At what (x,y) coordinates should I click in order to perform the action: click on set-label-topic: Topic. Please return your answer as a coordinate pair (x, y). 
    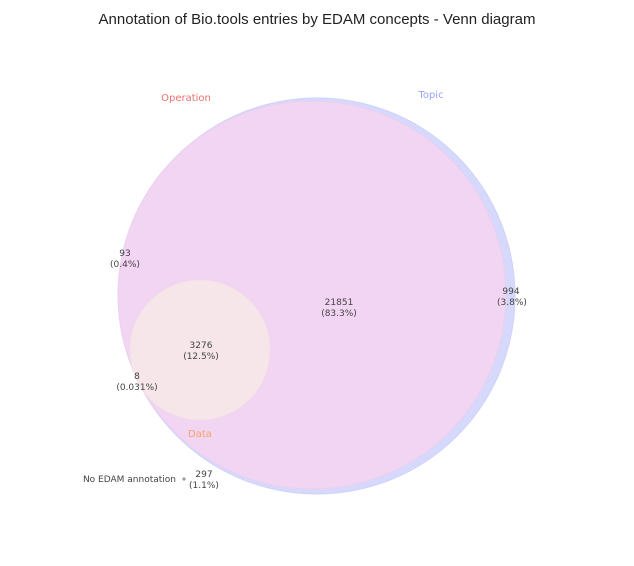
    Looking at the image, I should click on (430, 95).